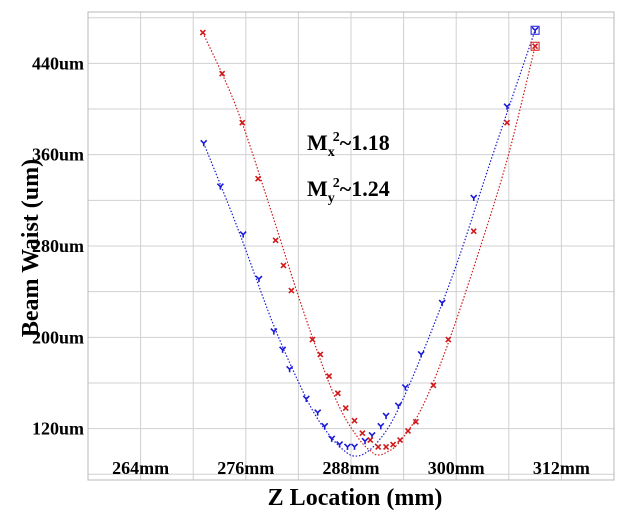  What do you see at coordinates (348, 168) in the screenshot?
I see `annotations: Mx2~1.18 My2~1.24` at bounding box center [348, 168].